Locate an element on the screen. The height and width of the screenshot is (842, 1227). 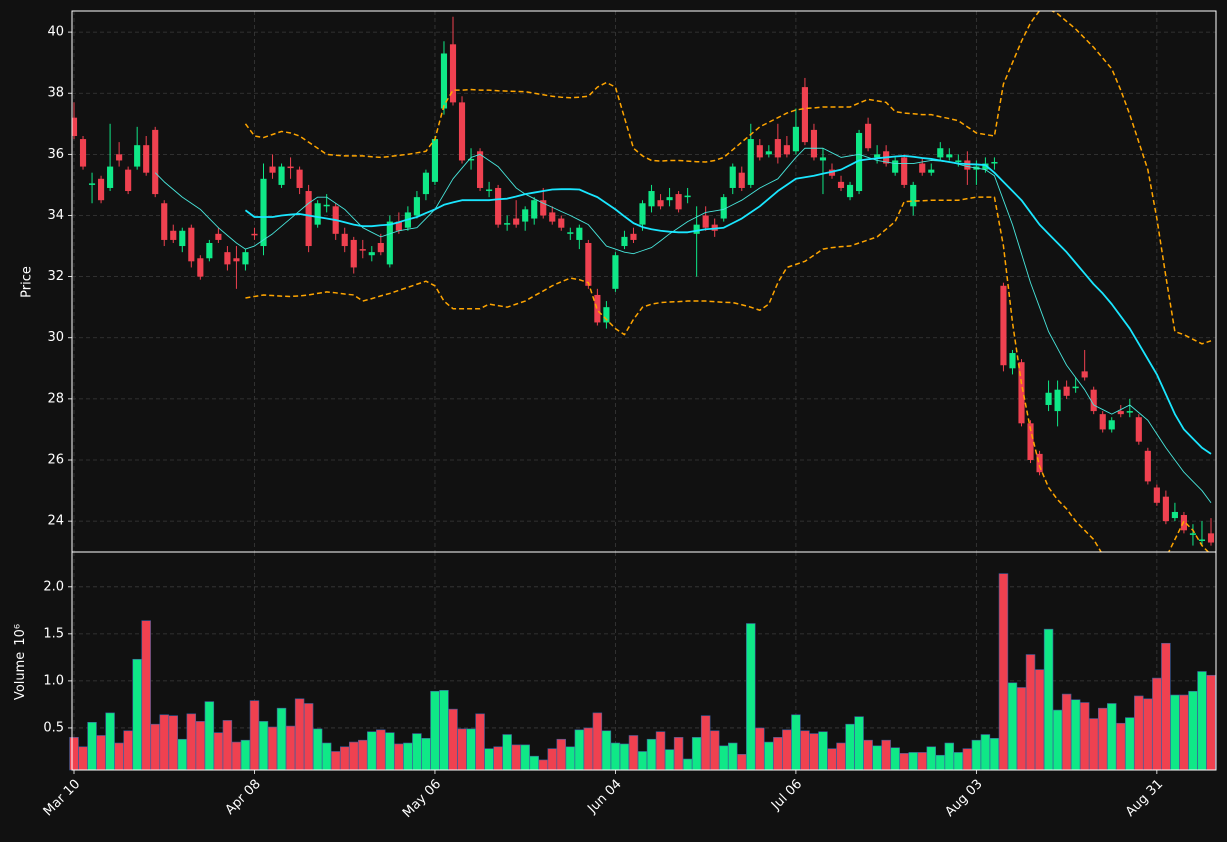
y-tick-label: 38 is located at coordinates (55, 93).